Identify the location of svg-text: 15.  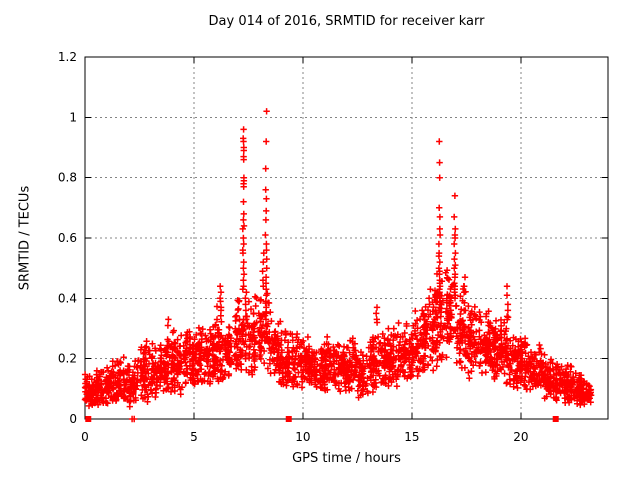
(411, 437).